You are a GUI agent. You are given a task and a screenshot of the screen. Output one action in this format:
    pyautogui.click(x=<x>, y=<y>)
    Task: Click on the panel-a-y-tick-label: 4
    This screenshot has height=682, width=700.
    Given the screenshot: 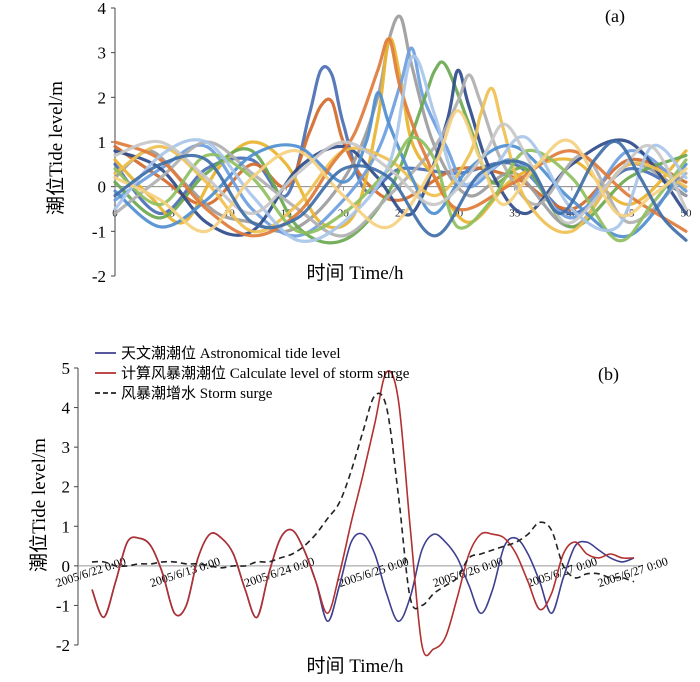 What is the action you would take?
    pyautogui.click(x=102, y=9)
    